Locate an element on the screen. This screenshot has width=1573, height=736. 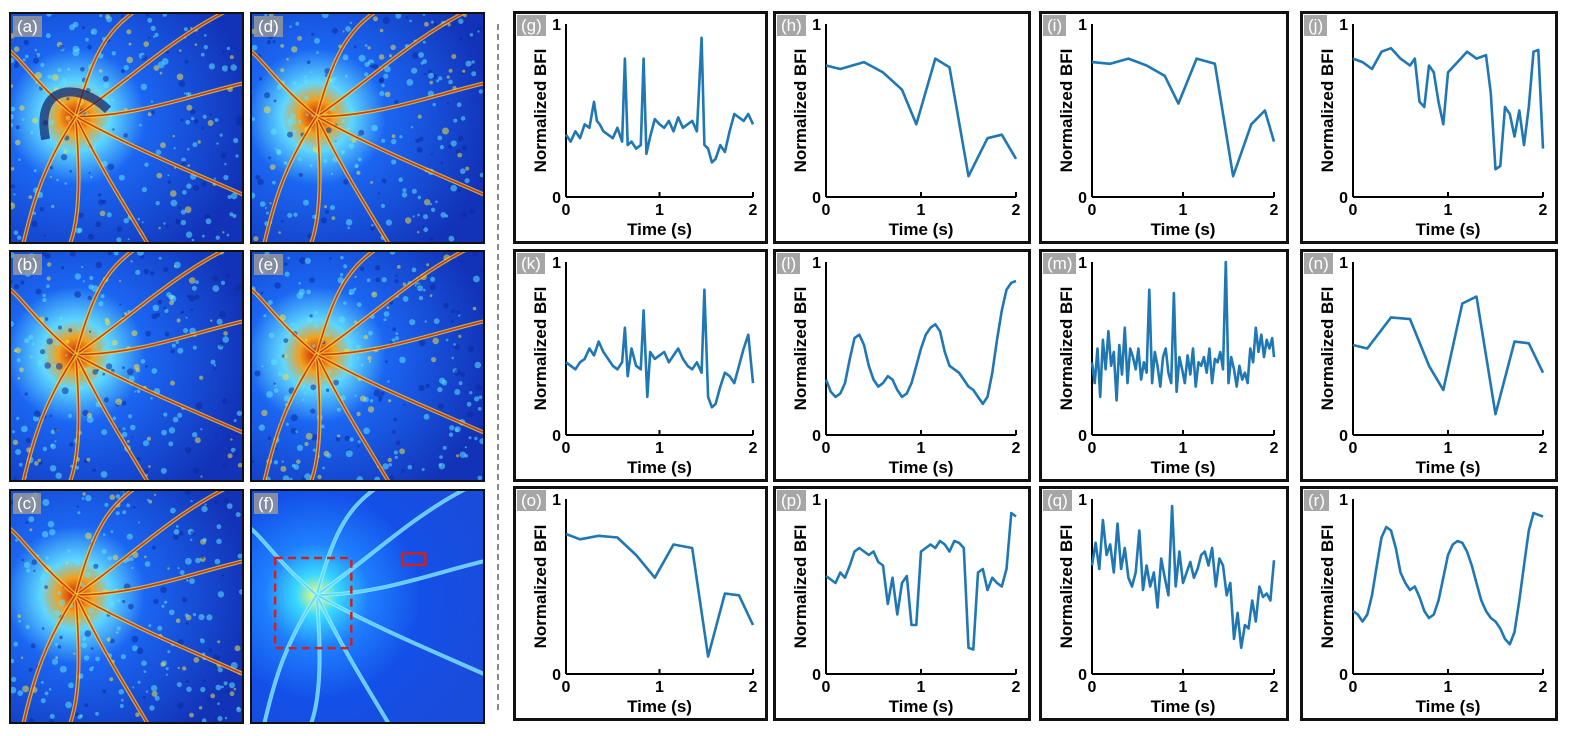
blood-flow-map-d is located at coordinates (367, 128).